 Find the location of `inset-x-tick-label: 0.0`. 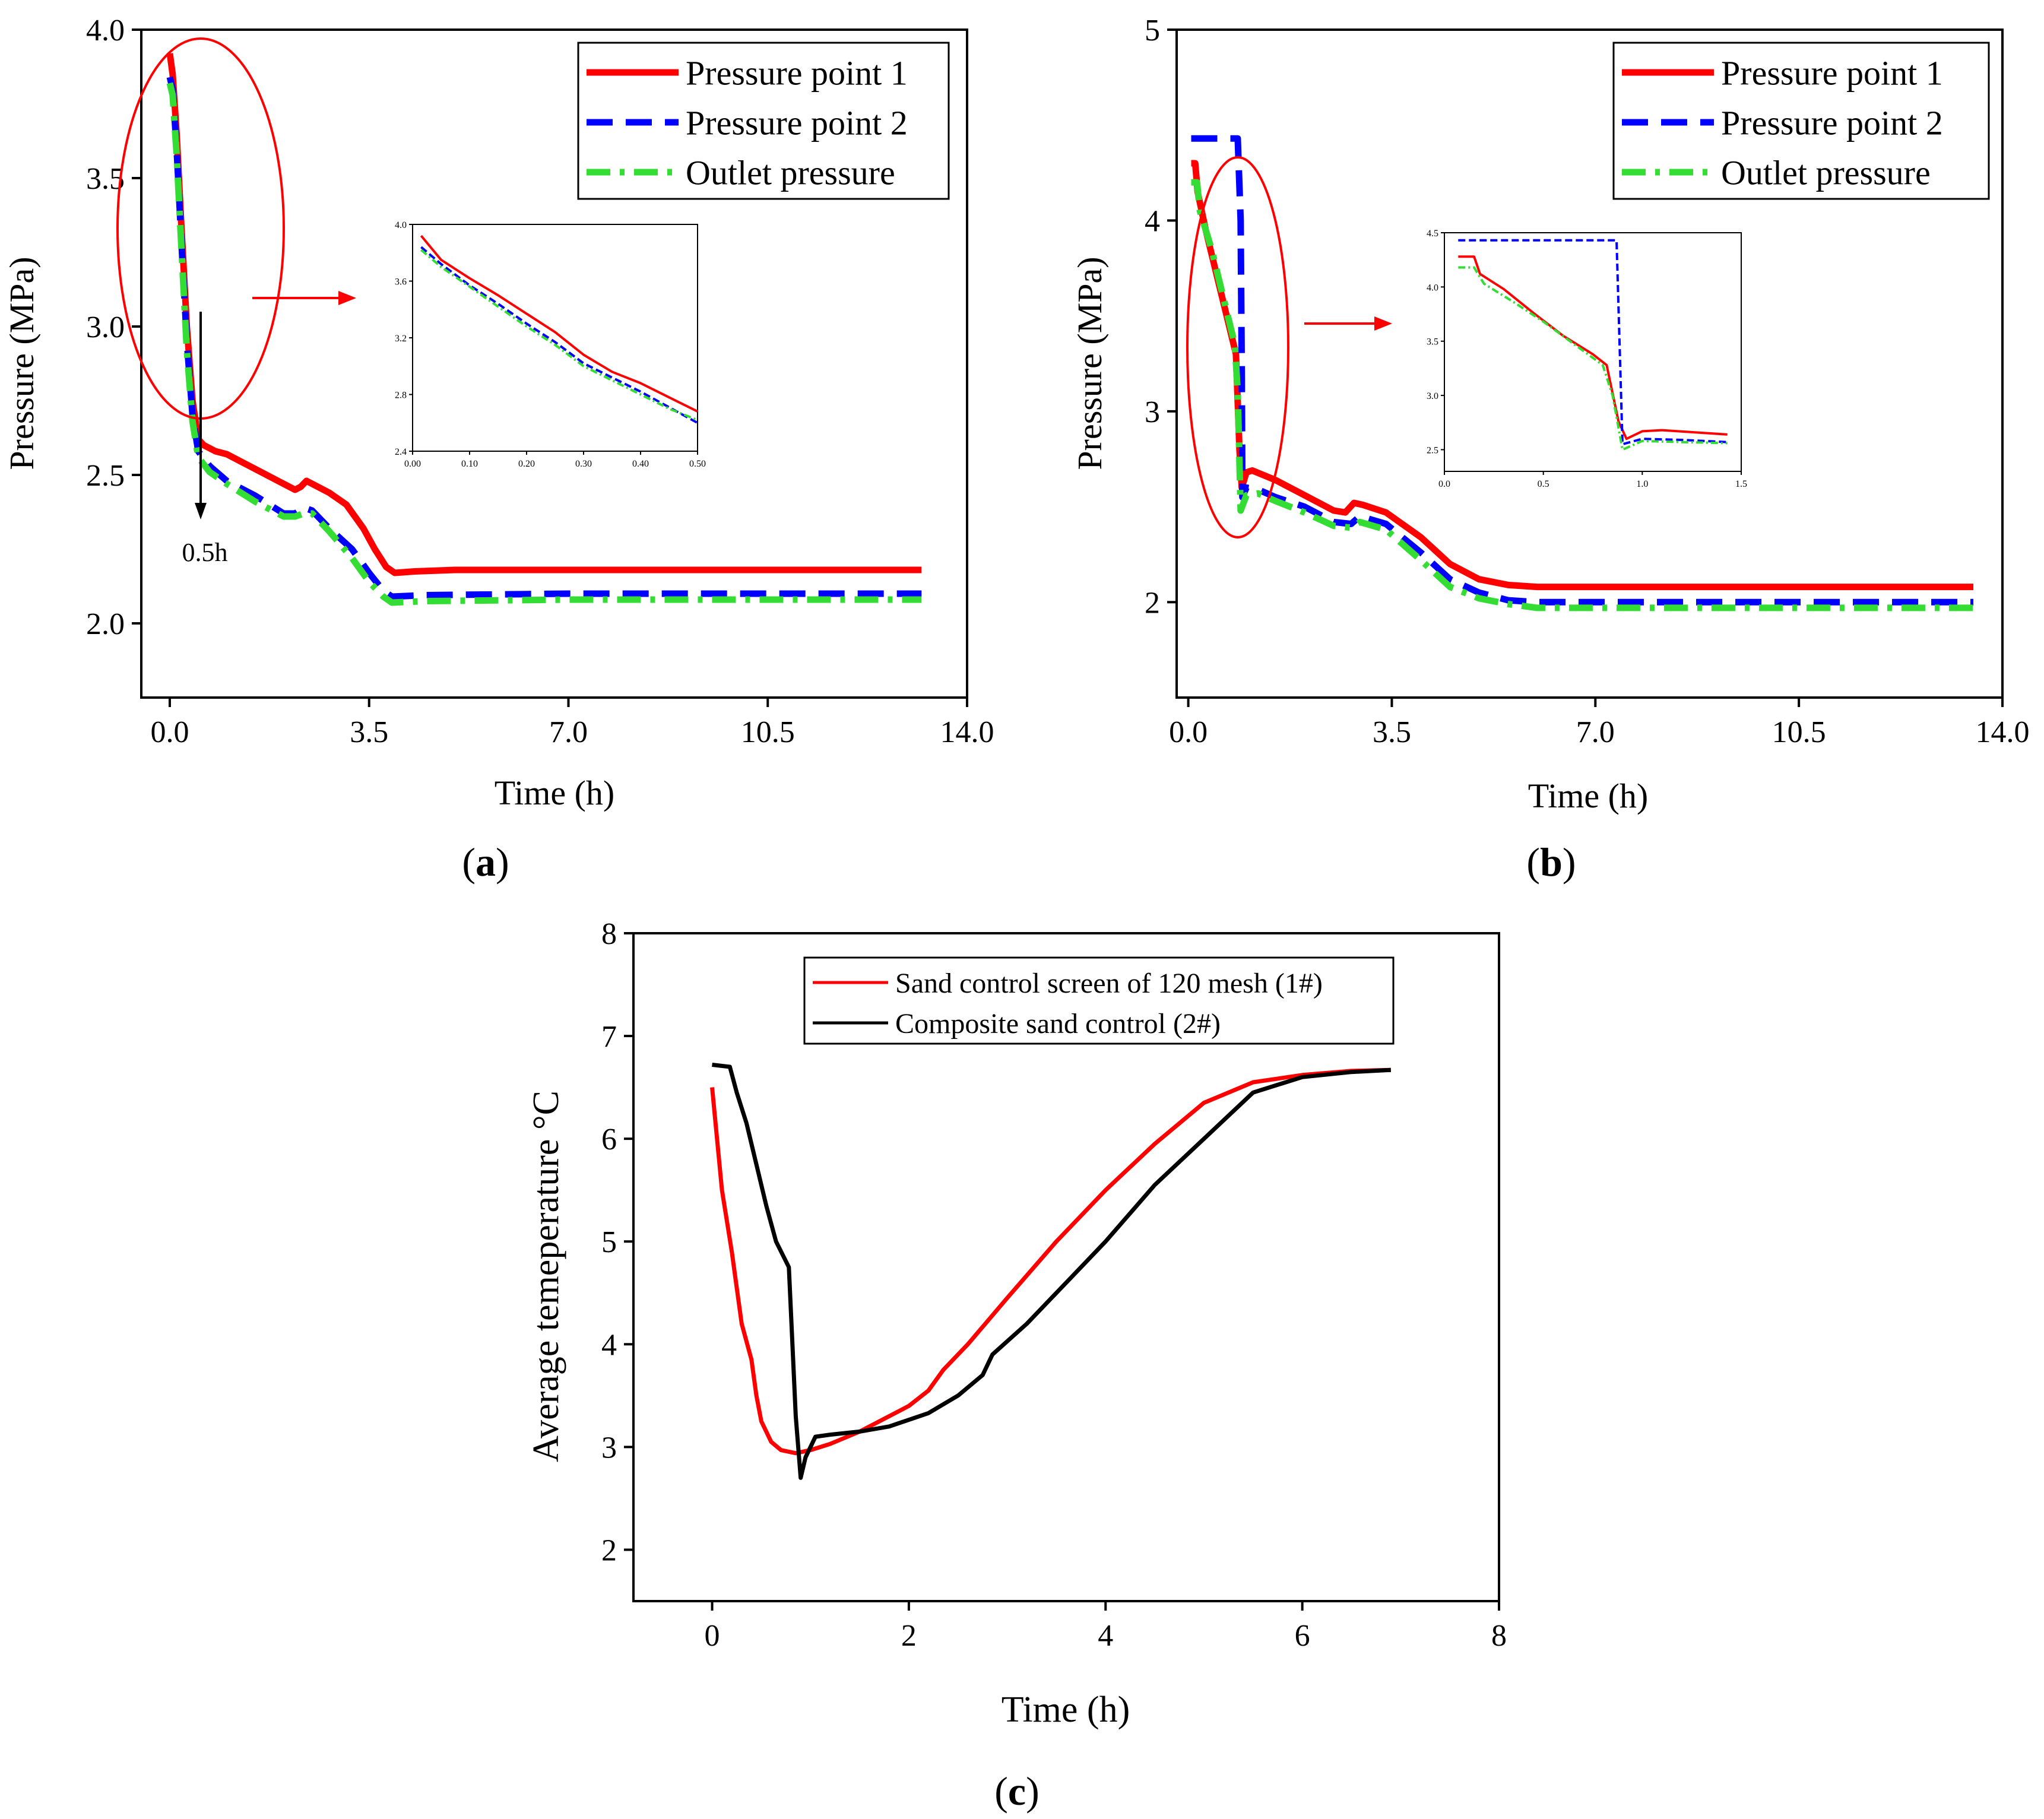

inset-x-tick-label: 0.0 is located at coordinates (1444, 484).